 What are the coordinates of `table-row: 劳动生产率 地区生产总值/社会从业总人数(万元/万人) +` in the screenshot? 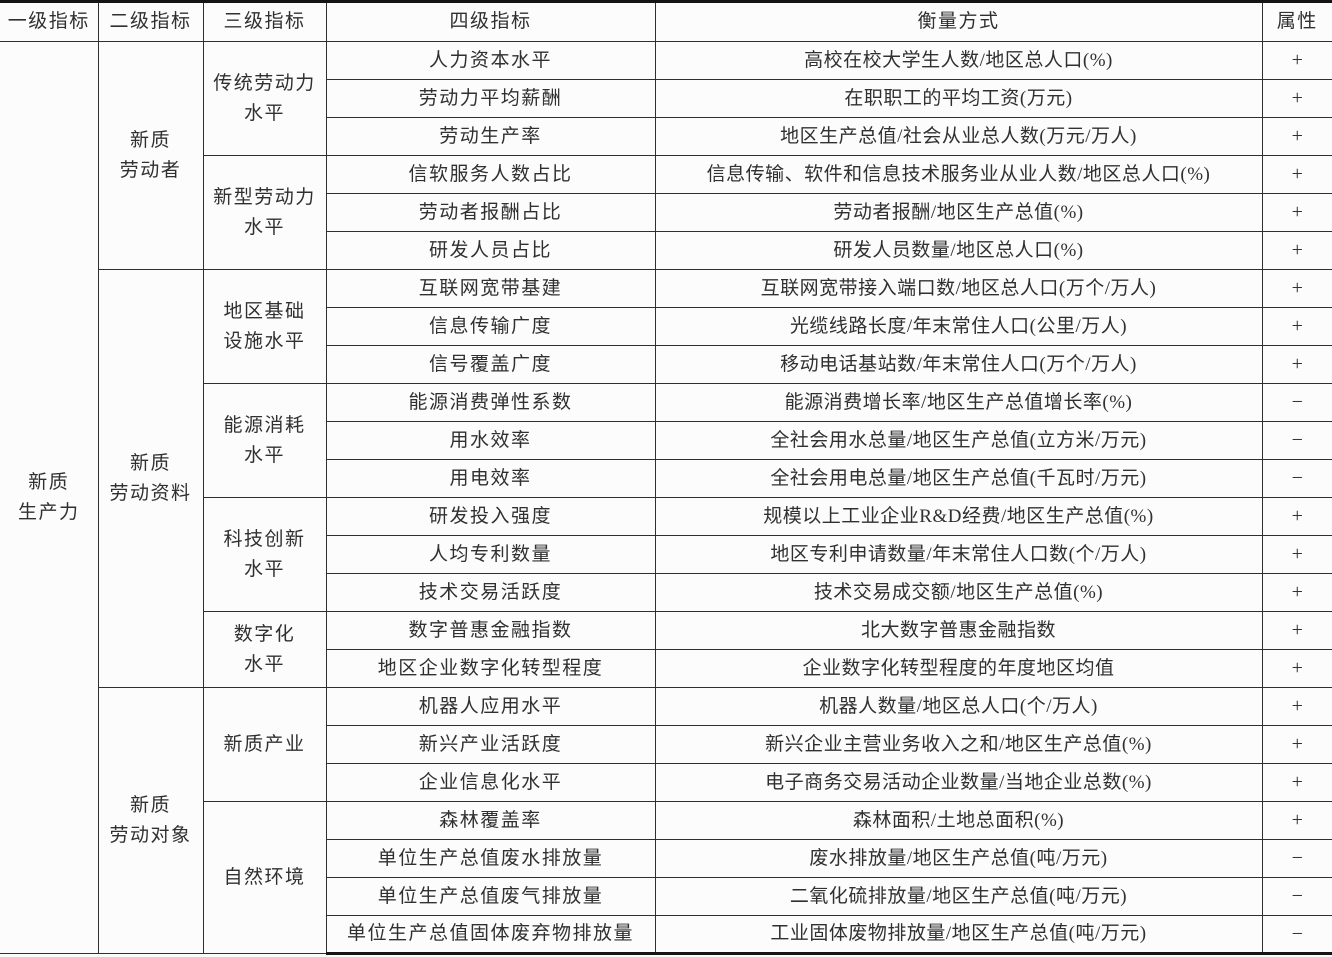 It's located at (666, 136).